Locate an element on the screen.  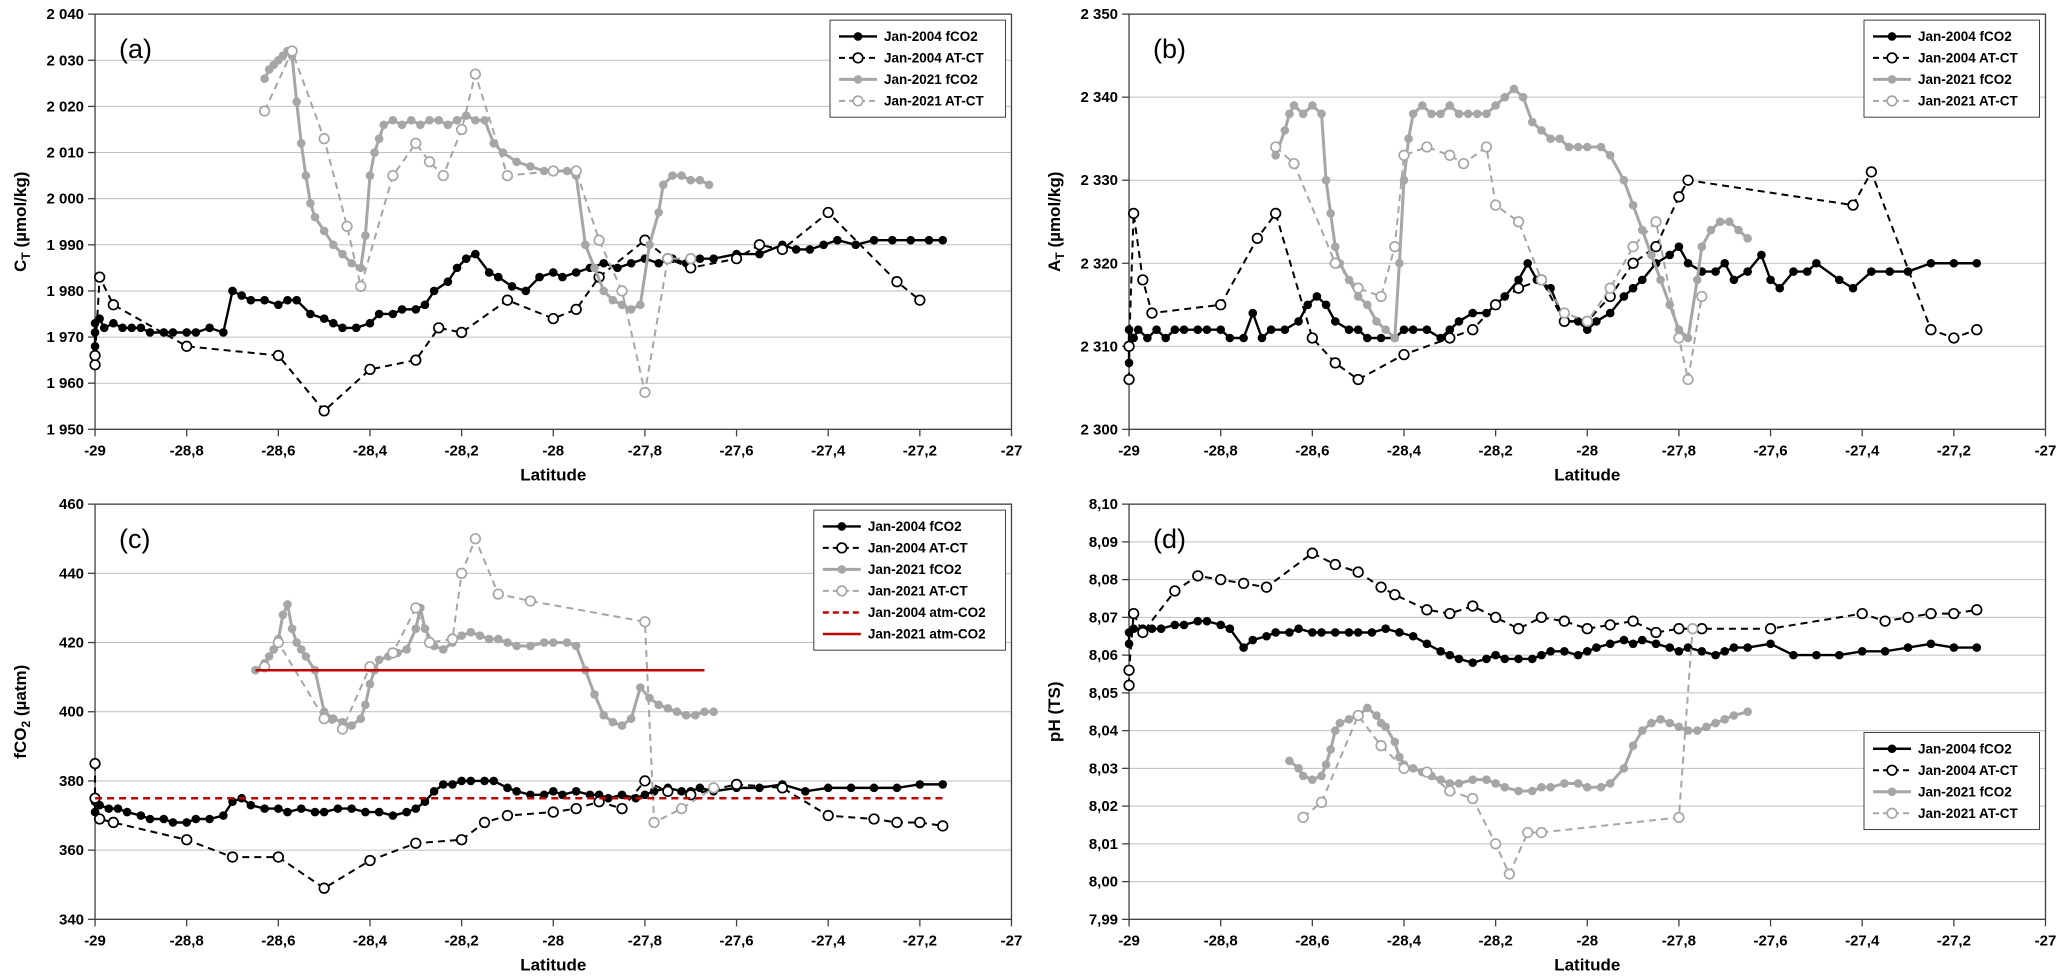
y-tick-label: 2 340 is located at coordinates (1099, 97).